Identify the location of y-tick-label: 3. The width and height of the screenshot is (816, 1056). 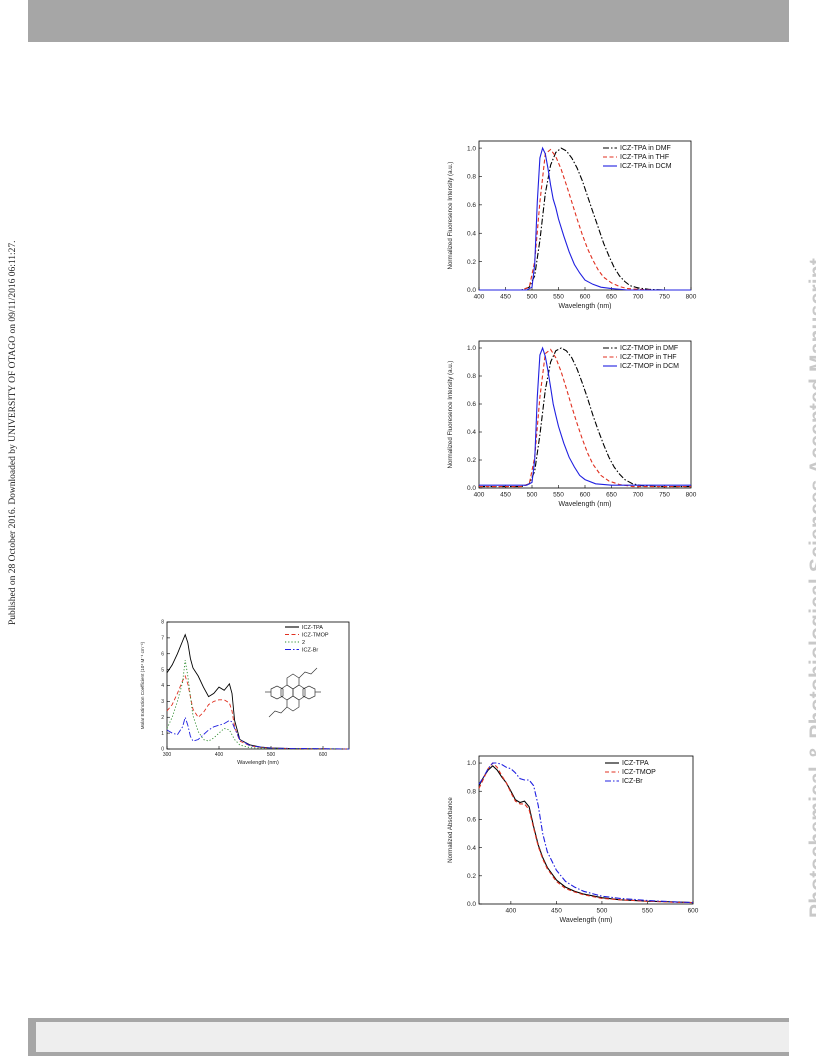
(162, 702).